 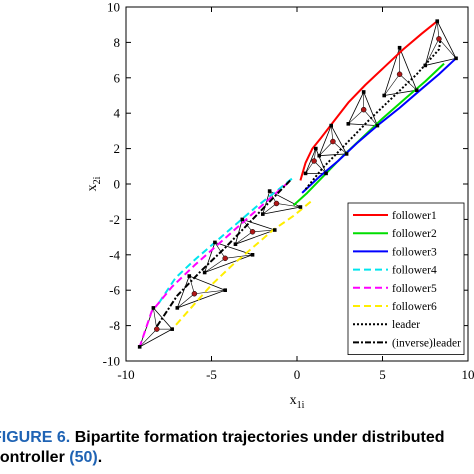 What do you see at coordinates (114, 254) in the screenshot?
I see `y-tick-label: -4` at bounding box center [114, 254].